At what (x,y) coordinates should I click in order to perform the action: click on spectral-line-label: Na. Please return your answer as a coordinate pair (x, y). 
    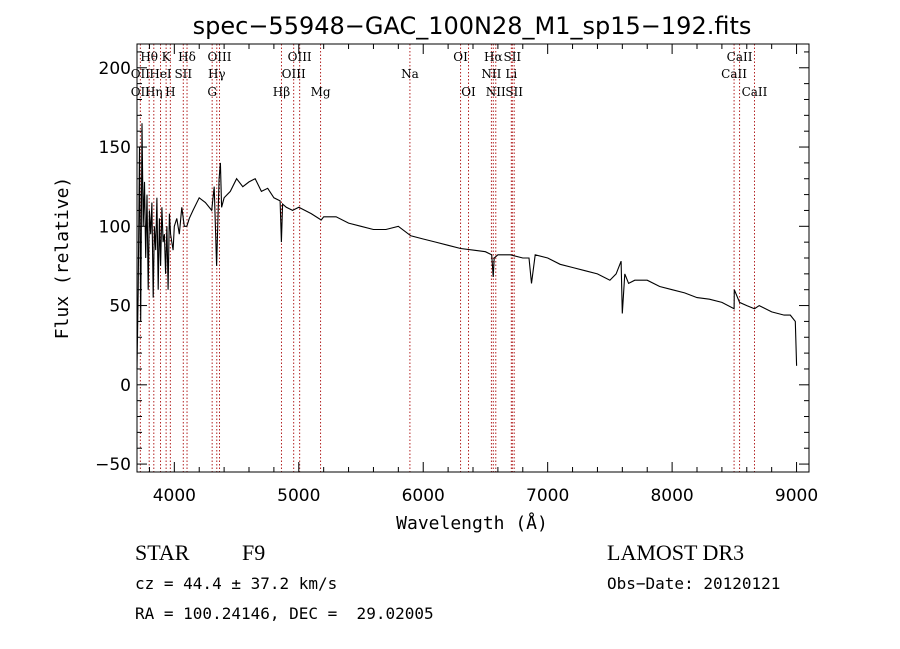
    Looking at the image, I should click on (410, 74).